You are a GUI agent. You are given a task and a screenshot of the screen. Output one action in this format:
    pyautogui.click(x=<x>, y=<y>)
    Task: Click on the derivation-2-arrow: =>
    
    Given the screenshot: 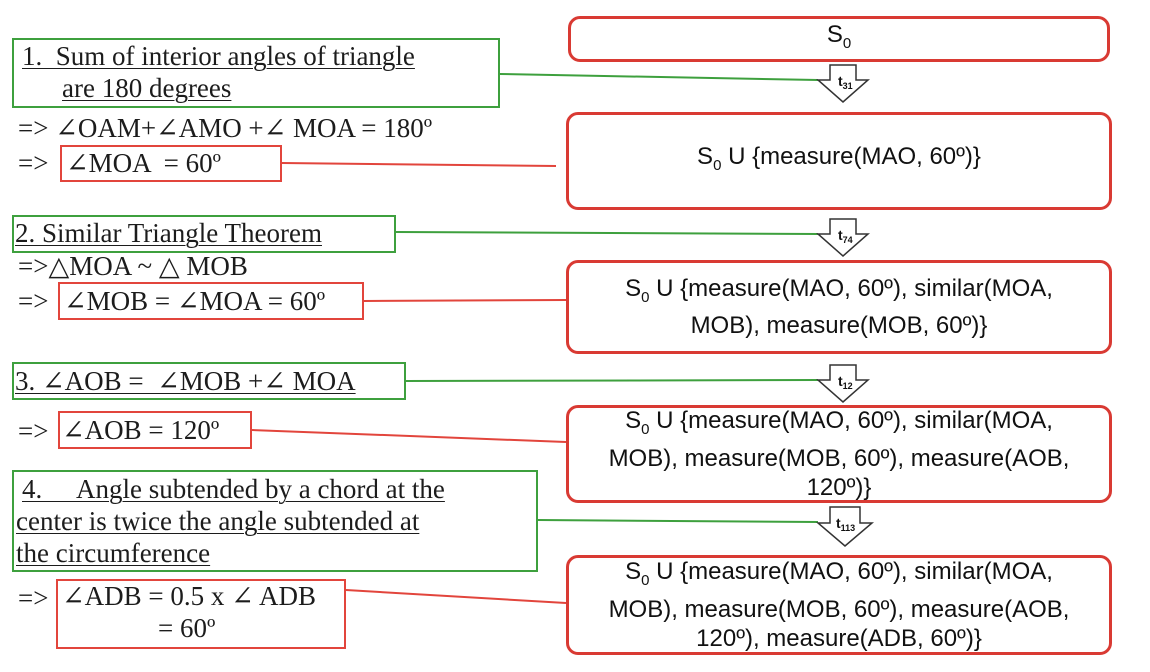 What is the action you would take?
    pyautogui.click(x=33, y=301)
    